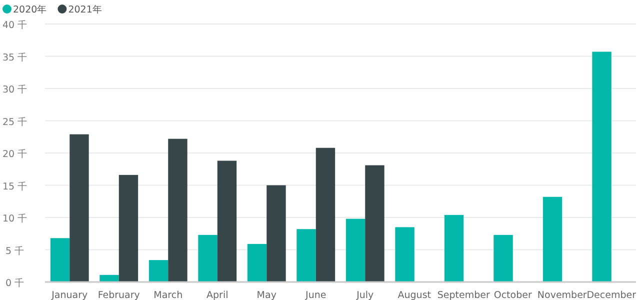 The image size is (640, 300). Describe the element at coordinates (365, 295) in the screenshot. I see `x-tick-label: July` at that location.